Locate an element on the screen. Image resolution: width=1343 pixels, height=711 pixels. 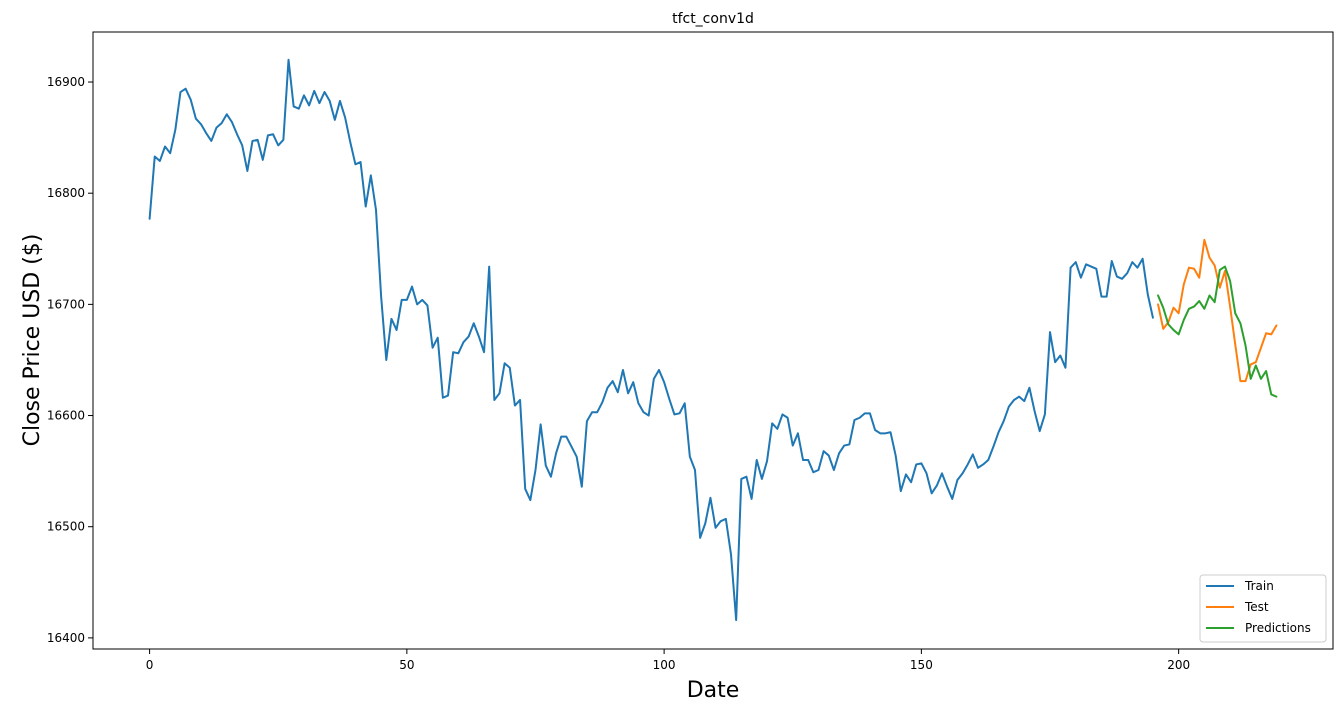
y-tick-label: 16600 is located at coordinates (66, 416).